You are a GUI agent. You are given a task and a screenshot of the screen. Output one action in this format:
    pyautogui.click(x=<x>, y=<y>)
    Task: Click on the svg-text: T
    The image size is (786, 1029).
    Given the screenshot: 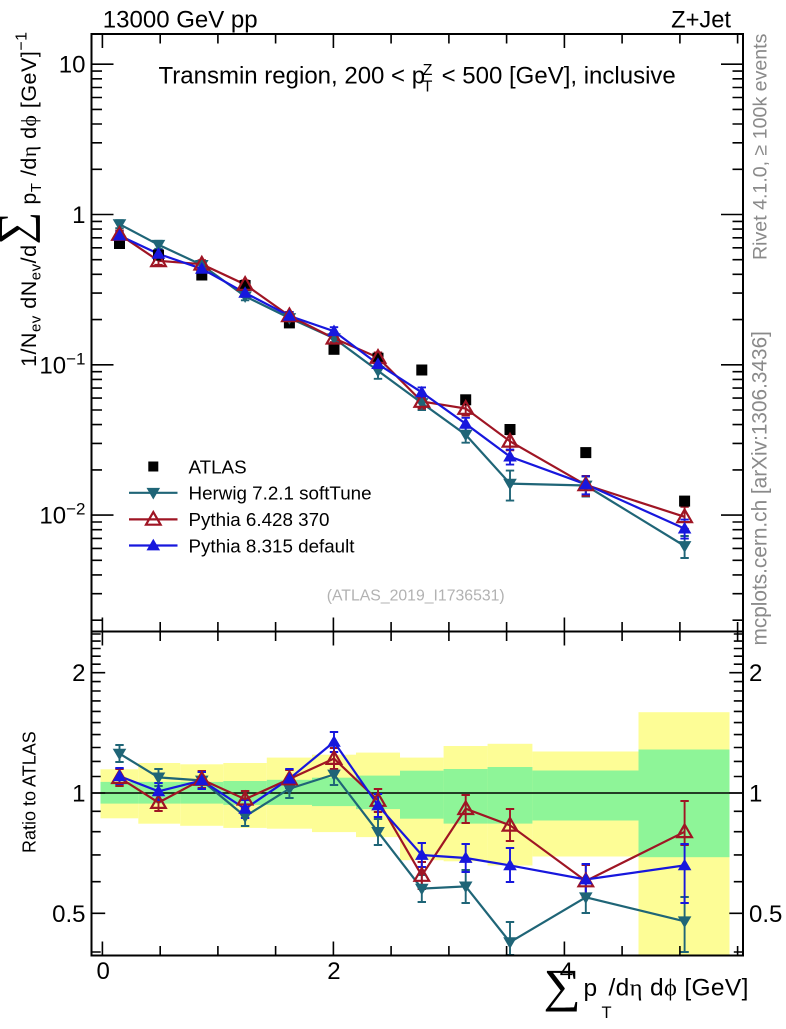 What is the action you would take?
    pyautogui.click(x=607, y=1013)
    